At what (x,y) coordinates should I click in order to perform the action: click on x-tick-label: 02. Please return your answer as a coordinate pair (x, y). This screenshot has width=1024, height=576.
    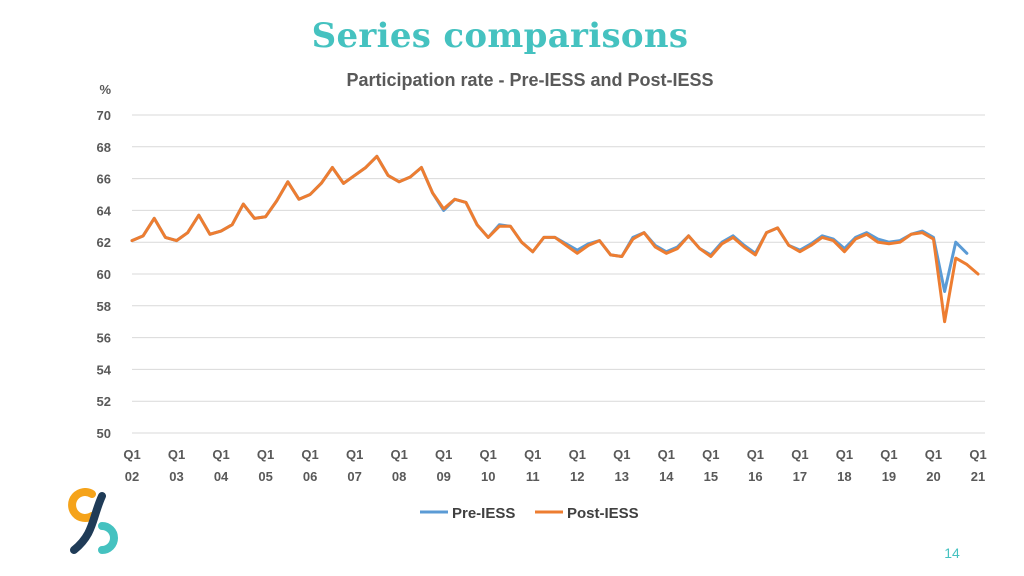
    Looking at the image, I should click on (132, 476).